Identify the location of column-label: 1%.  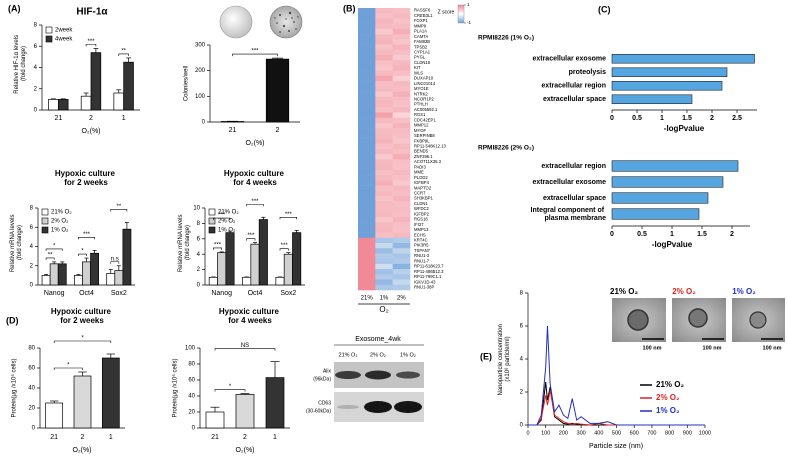
(384, 299).